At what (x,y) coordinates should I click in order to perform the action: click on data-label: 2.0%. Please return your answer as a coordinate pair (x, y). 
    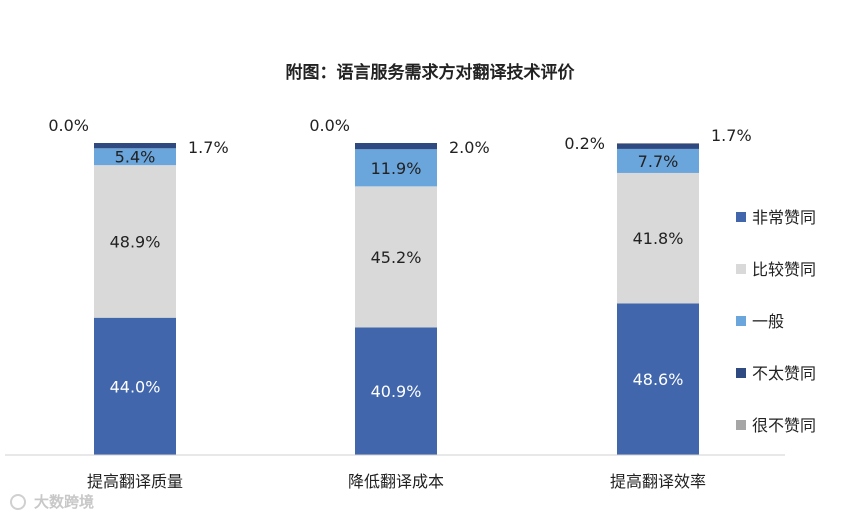
    Looking at the image, I should click on (469, 147).